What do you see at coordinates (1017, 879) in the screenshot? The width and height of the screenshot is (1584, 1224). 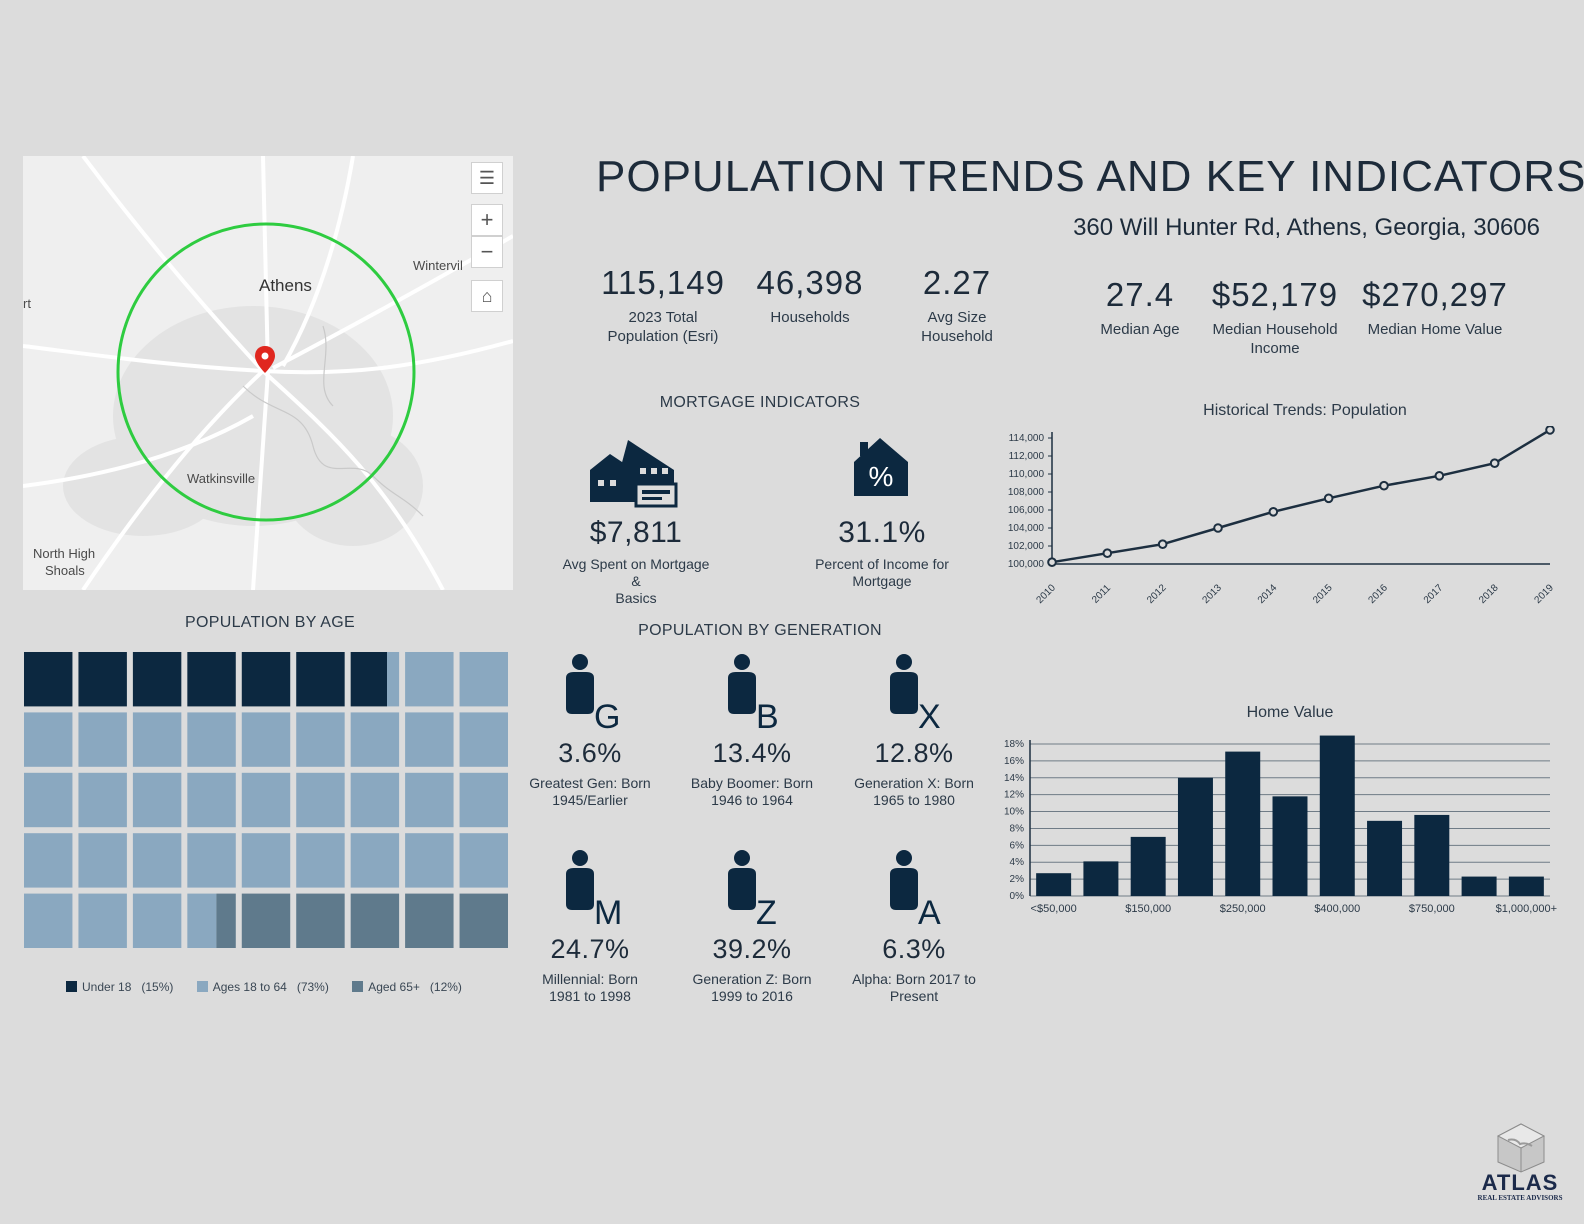 I see `y-tick-label: 2%` at bounding box center [1017, 879].